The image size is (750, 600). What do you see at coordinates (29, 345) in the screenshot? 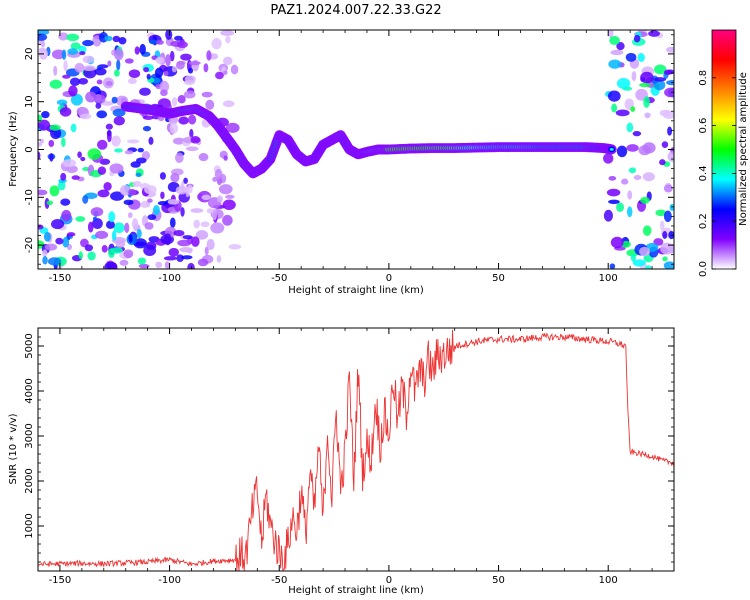
I see `y-tick-label: 5000` at bounding box center [29, 345].